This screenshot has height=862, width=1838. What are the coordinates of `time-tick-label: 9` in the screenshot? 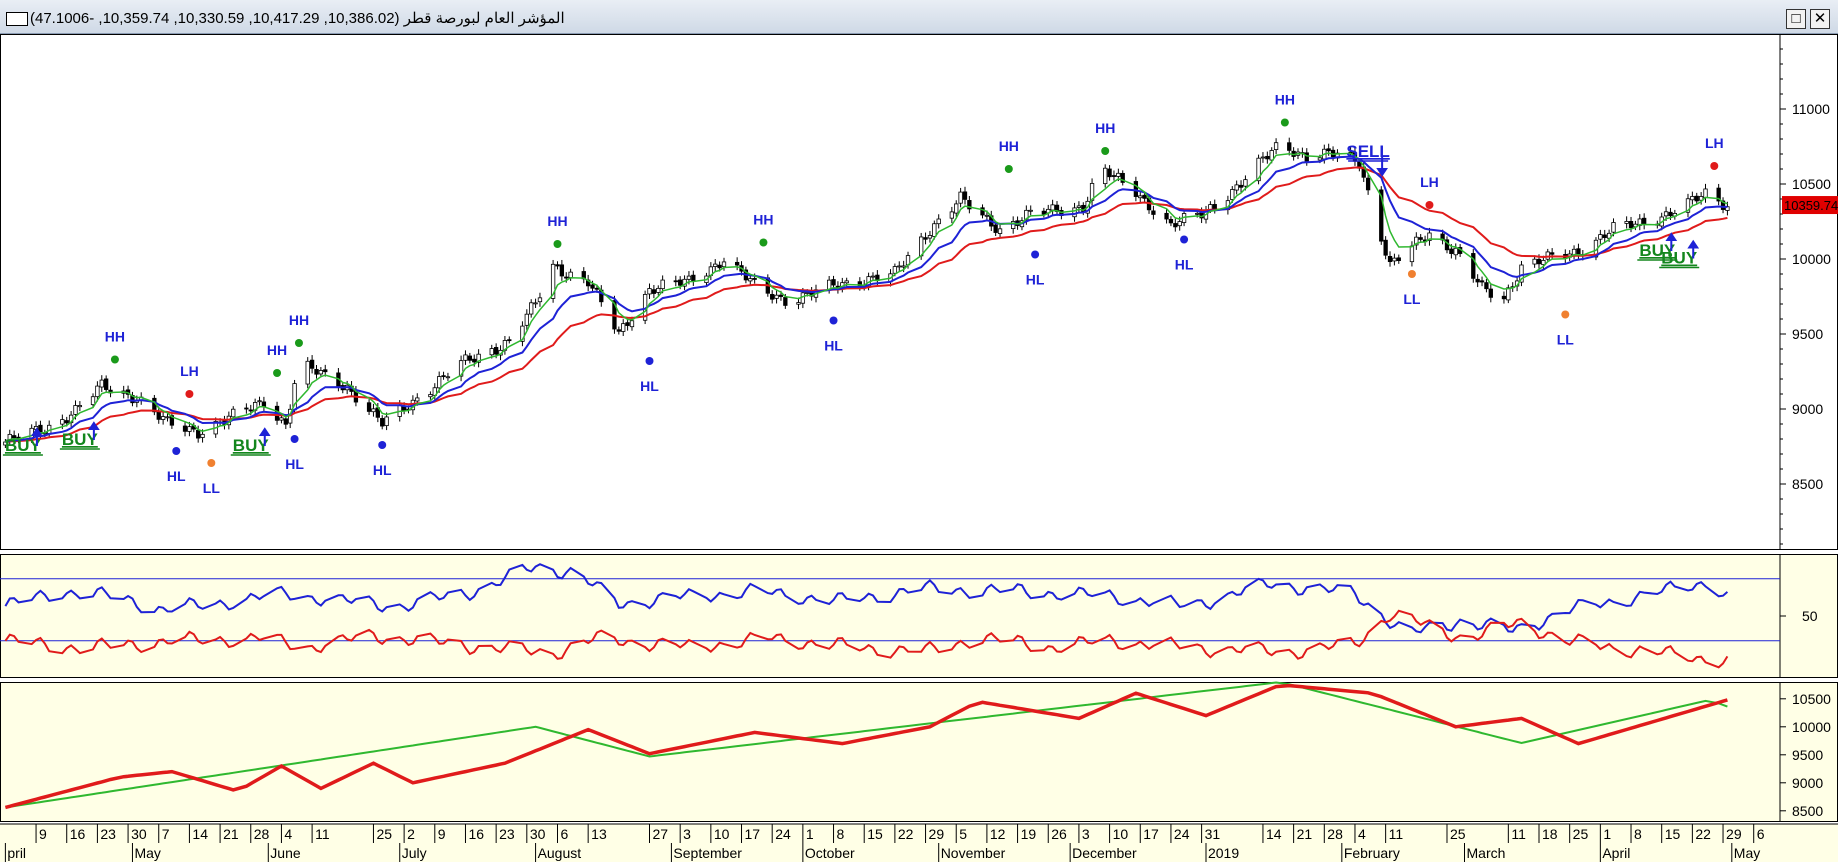 It's located at (442, 834).